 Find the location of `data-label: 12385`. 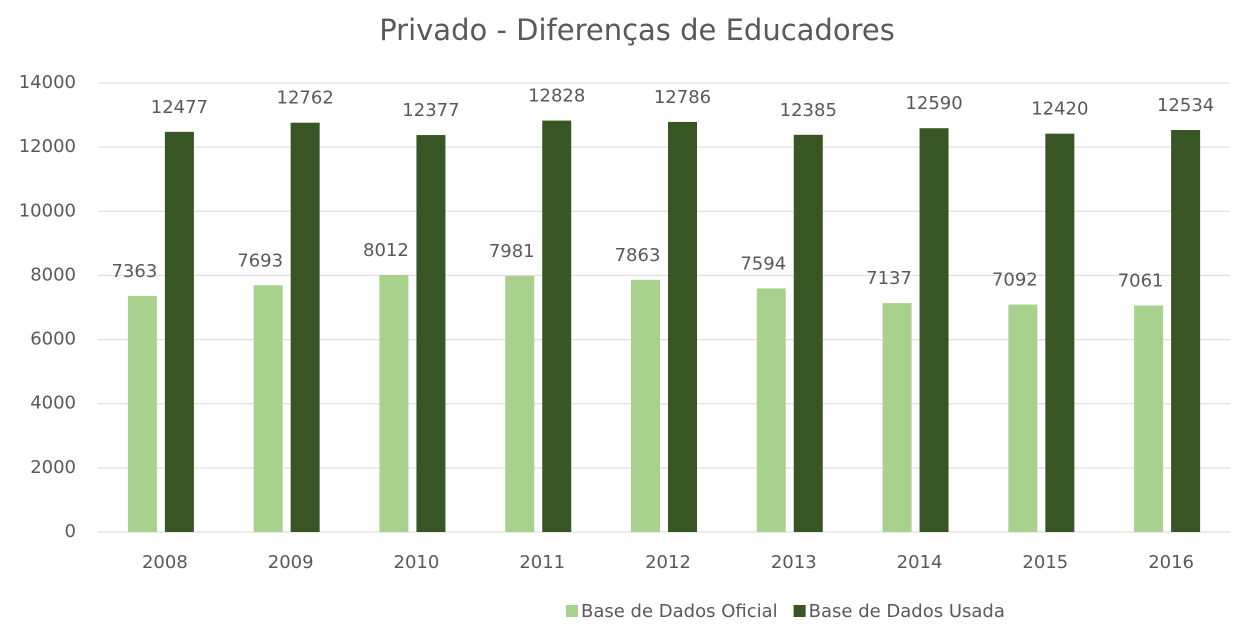

data-label: 12385 is located at coordinates (808, 110).